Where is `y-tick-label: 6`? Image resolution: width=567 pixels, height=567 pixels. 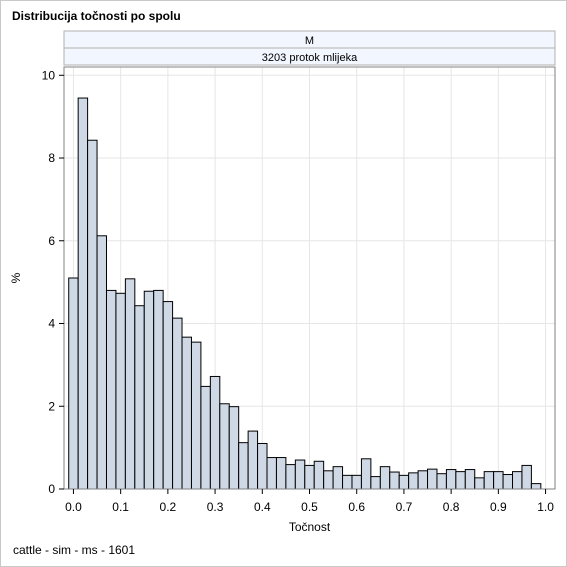
y-tick-label: 6 is located at coordinates (51, 241).